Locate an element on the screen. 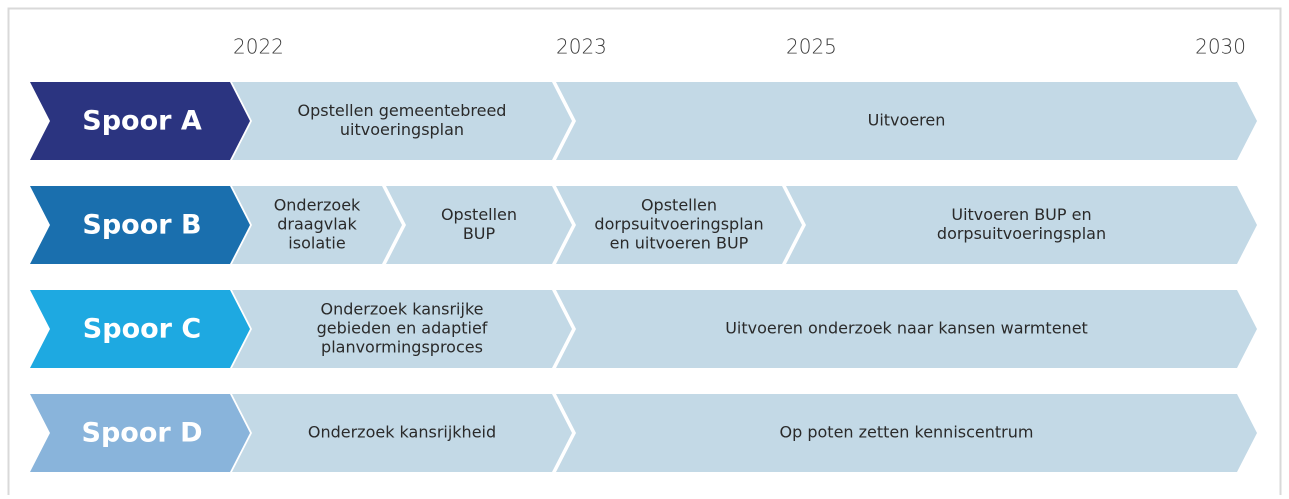 This screenshot has width=1289, height=499. year-label: 2022 is located at coordinates (258, 47).